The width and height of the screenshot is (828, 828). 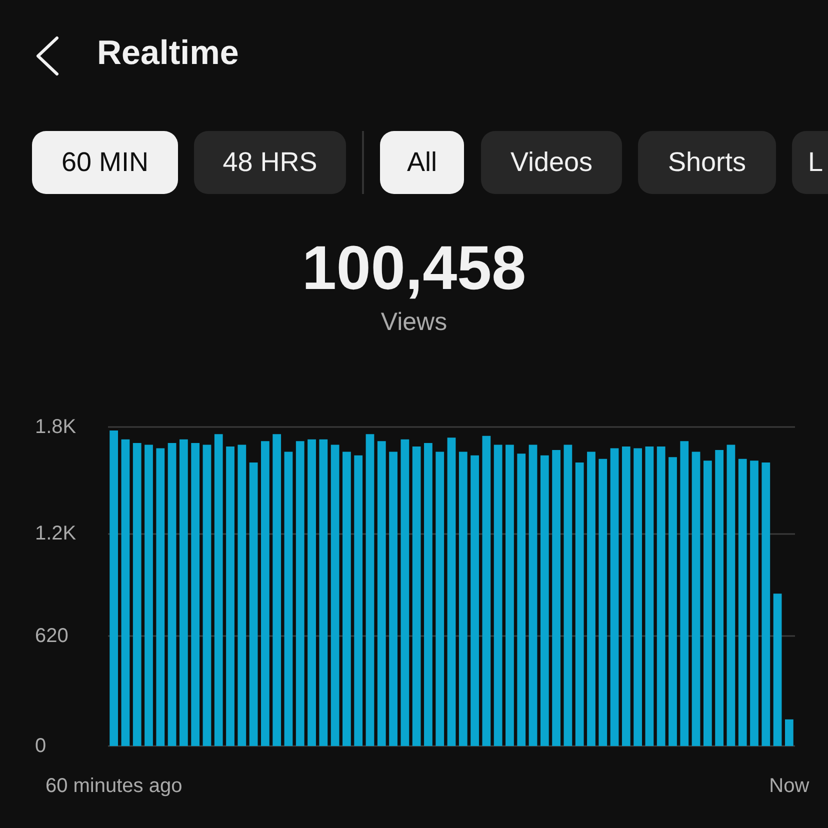 What do you see at coordinates (551, 162) in the screenshot?
I see `text: Videos` at bounding box center [551, 162].